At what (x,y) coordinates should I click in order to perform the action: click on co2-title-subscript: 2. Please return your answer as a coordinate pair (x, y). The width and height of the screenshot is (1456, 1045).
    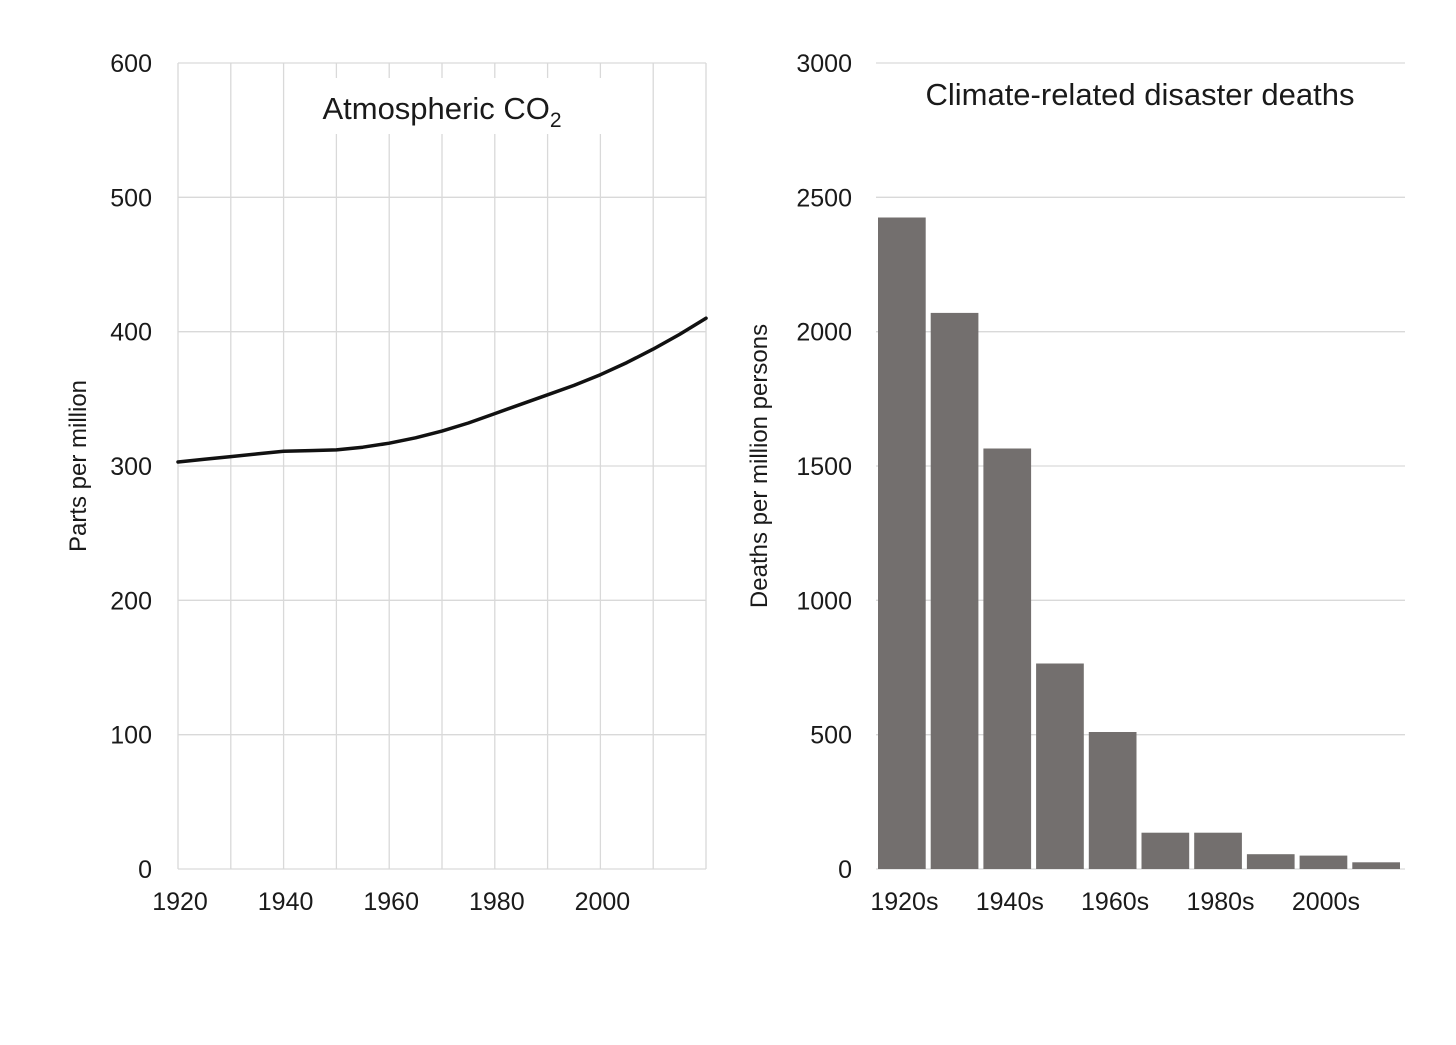
    Looking at the image, I should click on (556, 120).